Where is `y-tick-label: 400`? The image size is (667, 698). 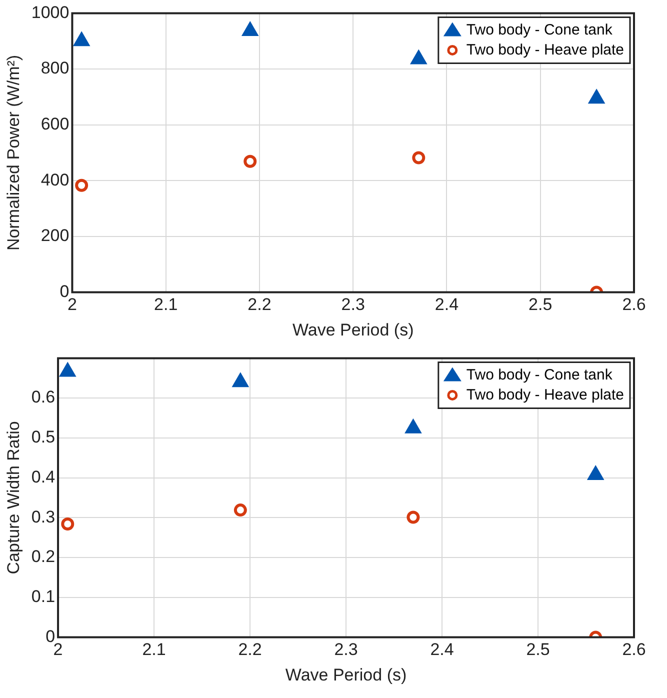
y-tick-label: 400 is located at coordinates (55, 180).